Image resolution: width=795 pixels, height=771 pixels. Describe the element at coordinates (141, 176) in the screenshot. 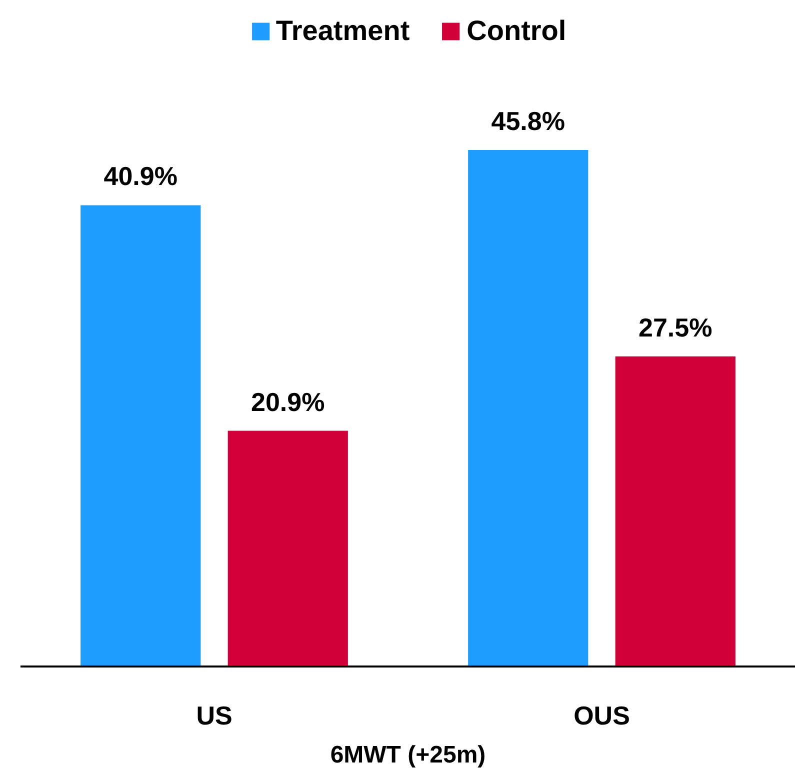

I see `data-label: 40.9%` at that location.